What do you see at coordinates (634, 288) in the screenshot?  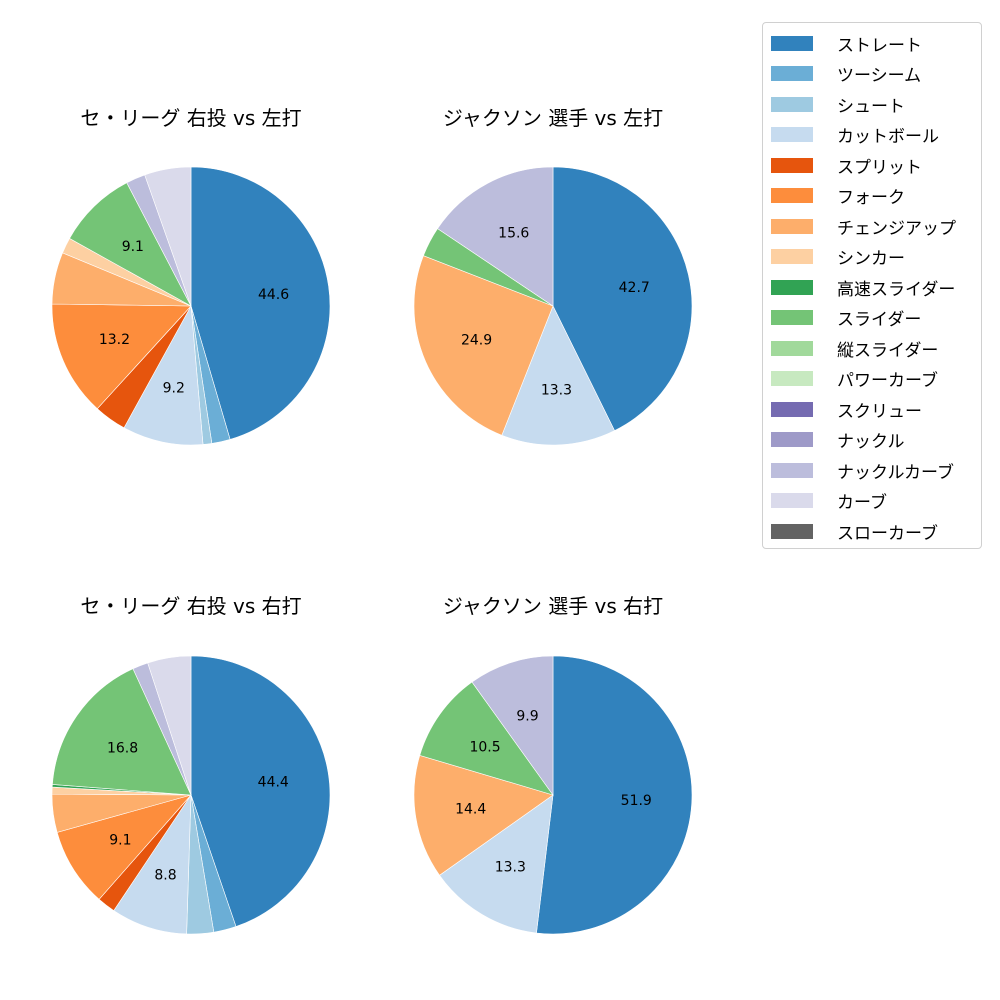 I see `slice-value-label: 42.7` at bounding box center [634, 288].